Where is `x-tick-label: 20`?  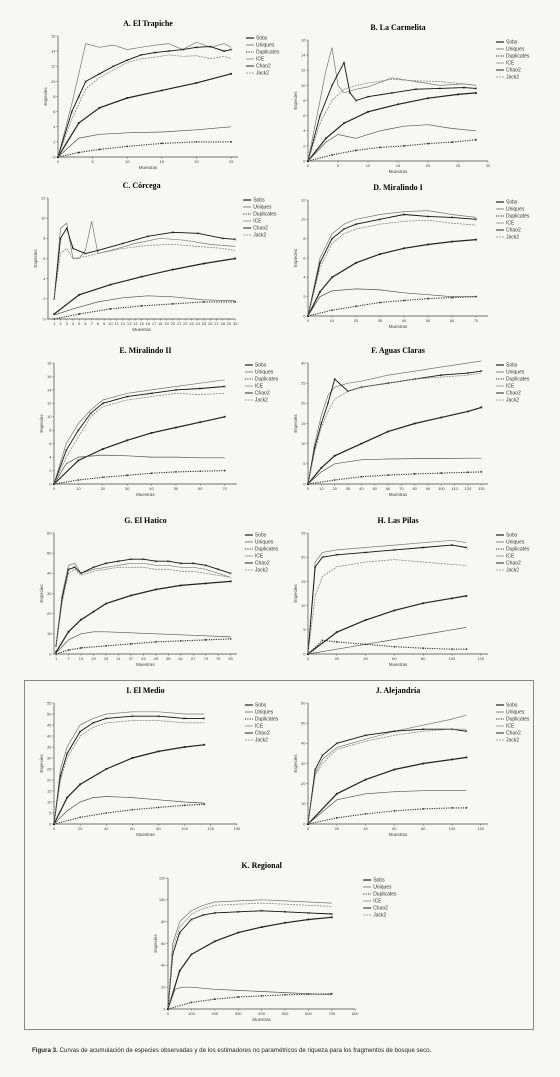 x-tick-label: 20 is located at coordinates (428, 165).